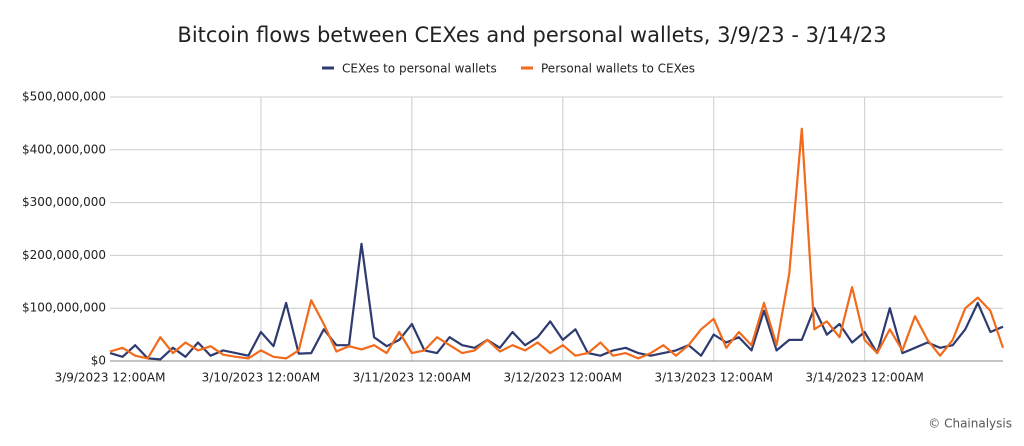  I want to click on y-tick-label: $100,000,000, so click(64, 308).